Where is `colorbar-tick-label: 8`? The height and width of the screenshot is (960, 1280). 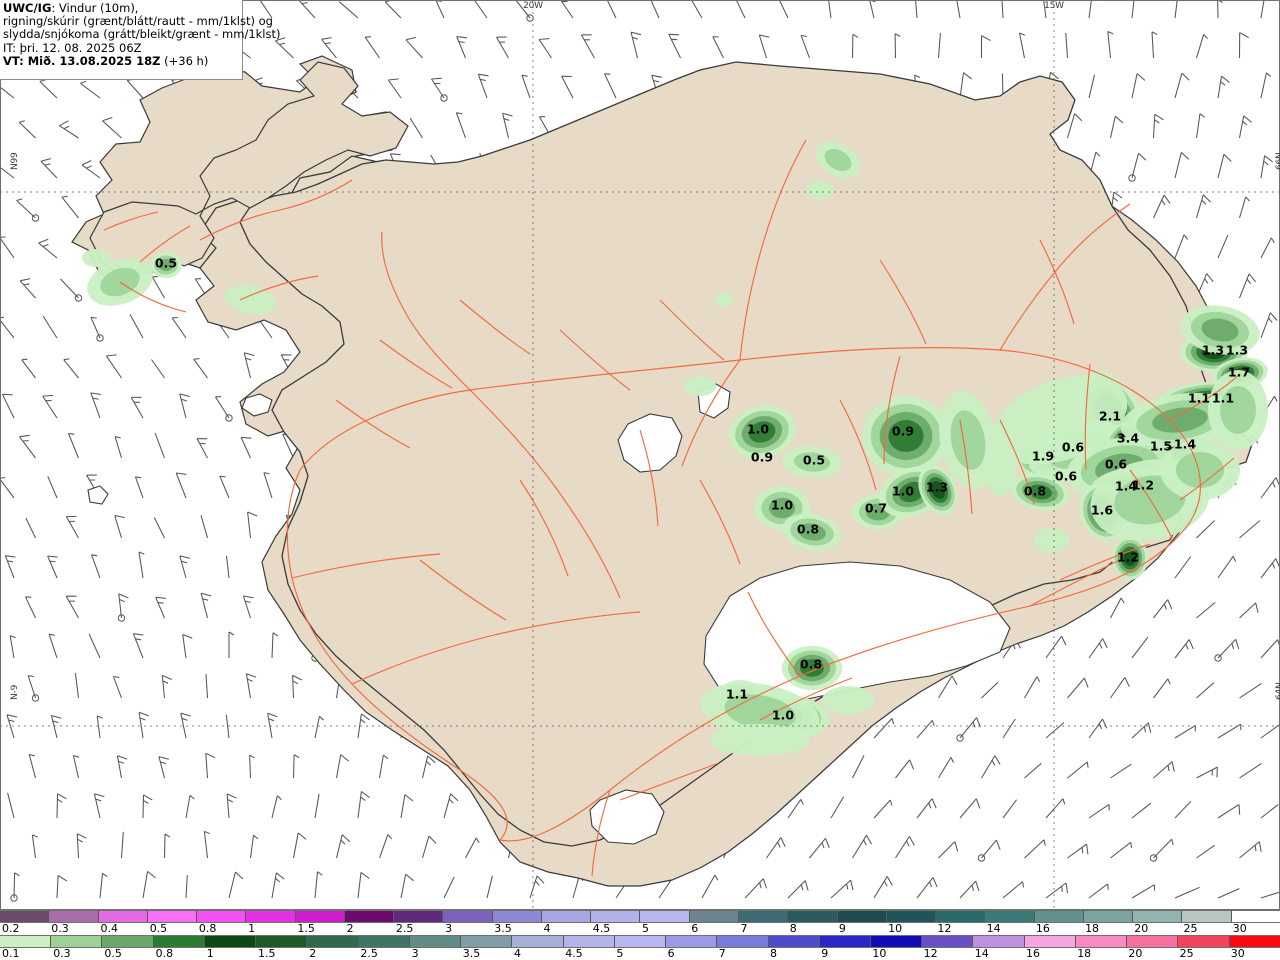 colorbar-tick-label: 8 is located at coordinates (793, 928).